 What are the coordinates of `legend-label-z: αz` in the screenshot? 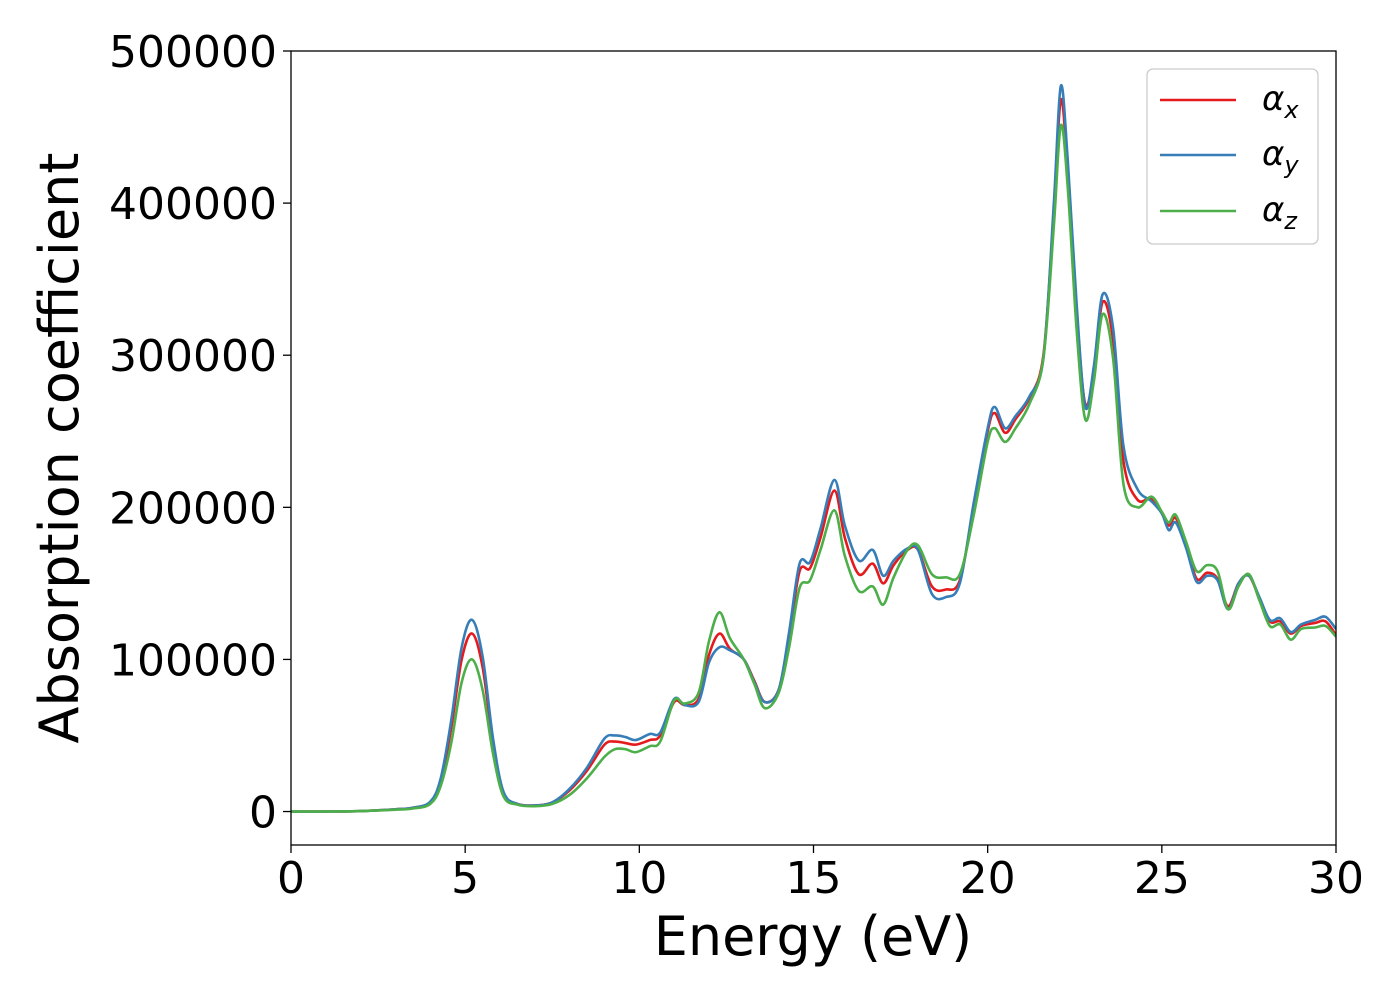 It's located at (1280, 212).